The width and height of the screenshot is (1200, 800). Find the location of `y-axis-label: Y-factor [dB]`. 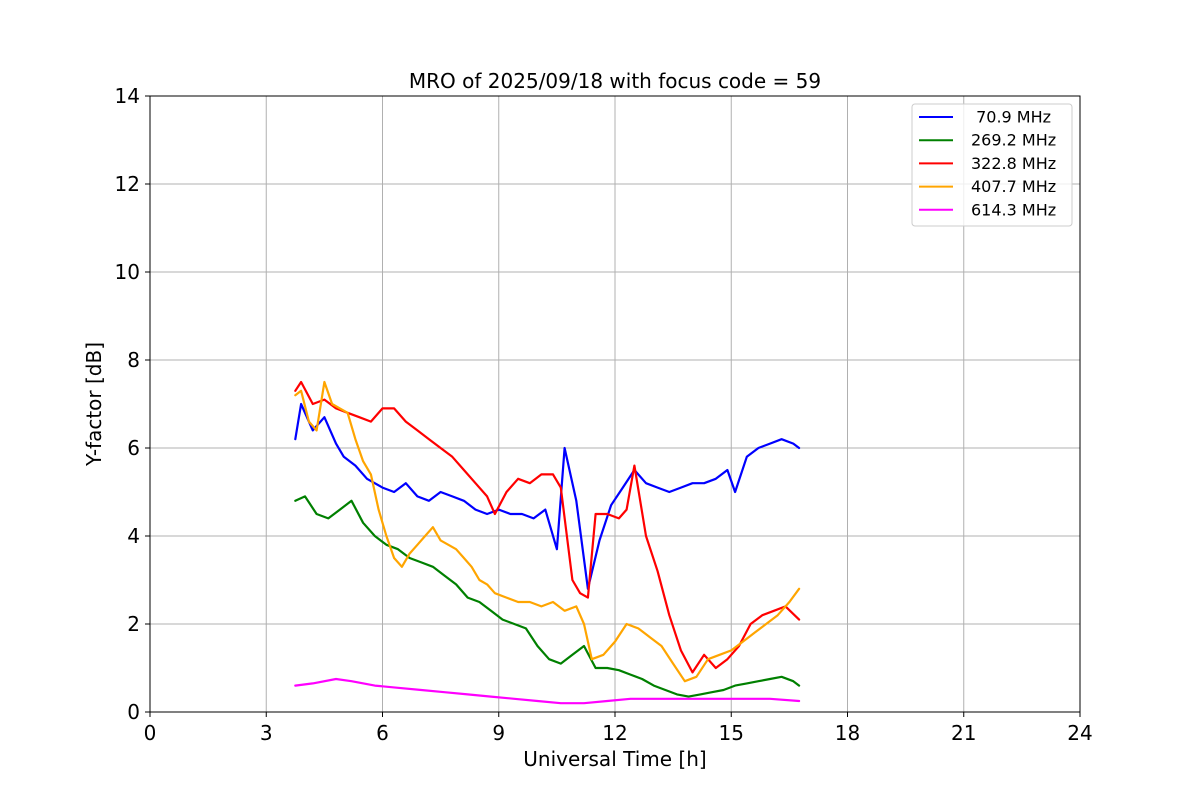

y-axis-label: Y-factor [dB] is located at coordinates (94, 404).